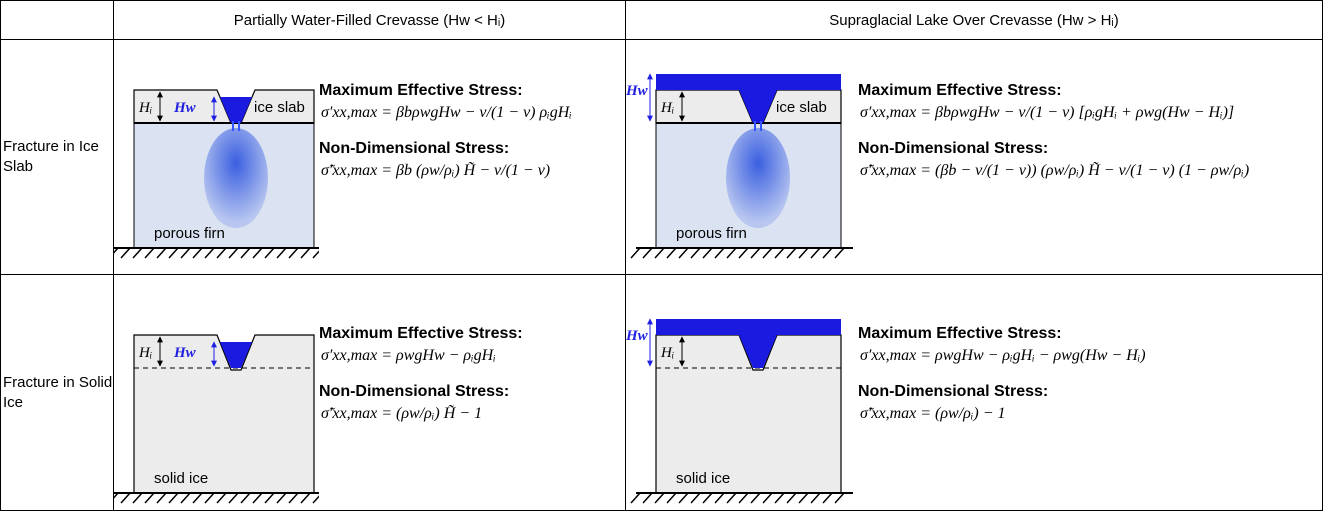  What do you see at coordinates (216, 419) in the screenshot?
I see `crevasse-diagram: Hᵢ Hw solid ice` at bounding box center [216, 419].